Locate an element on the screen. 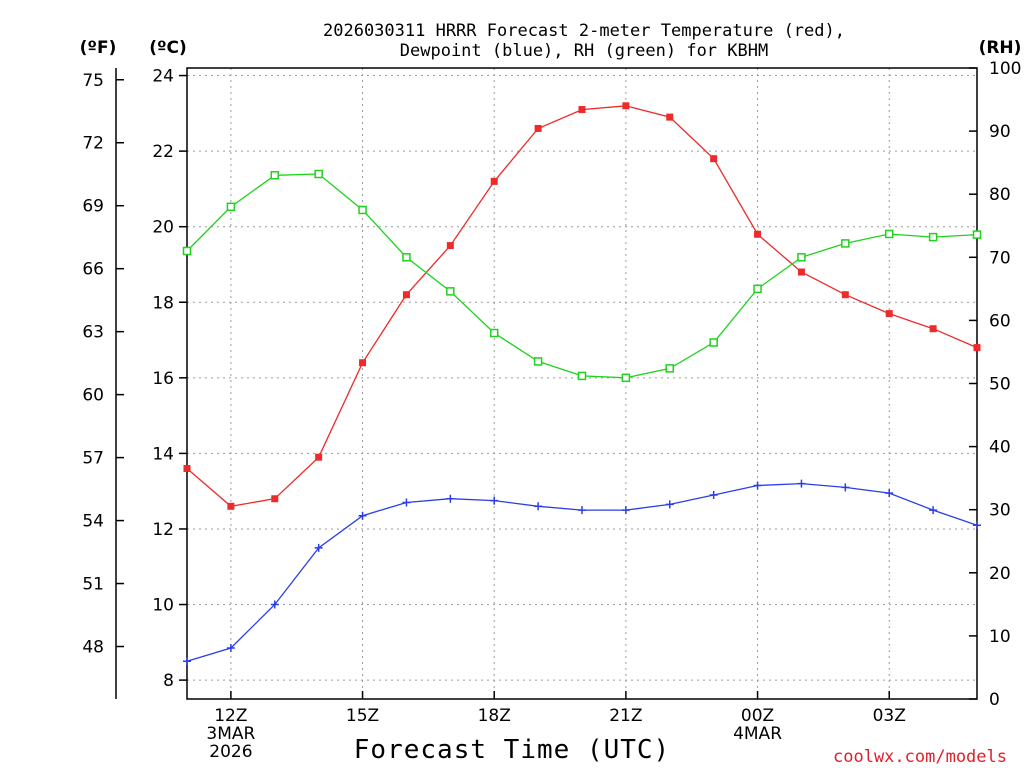 The image size is (1024, 768). x-tick-label: 18Z is located at coordinates (494, 716).